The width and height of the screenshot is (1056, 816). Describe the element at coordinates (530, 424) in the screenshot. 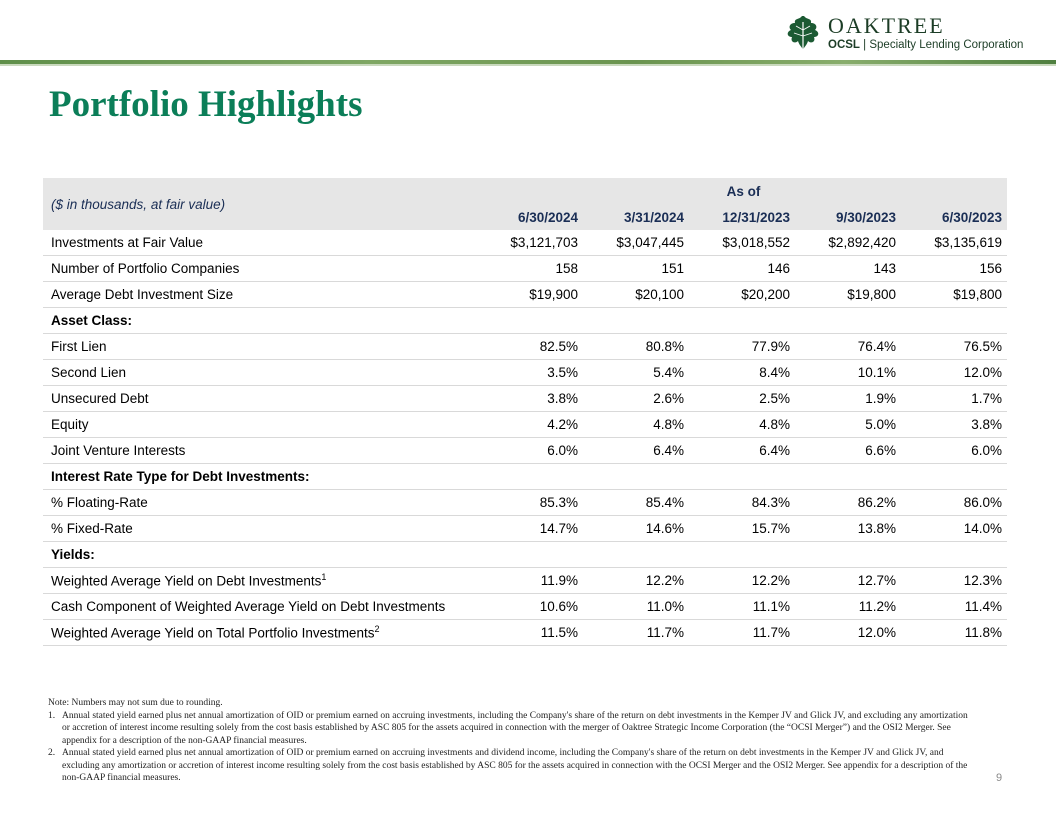

I see `value-cell: 4.2%` at that location.